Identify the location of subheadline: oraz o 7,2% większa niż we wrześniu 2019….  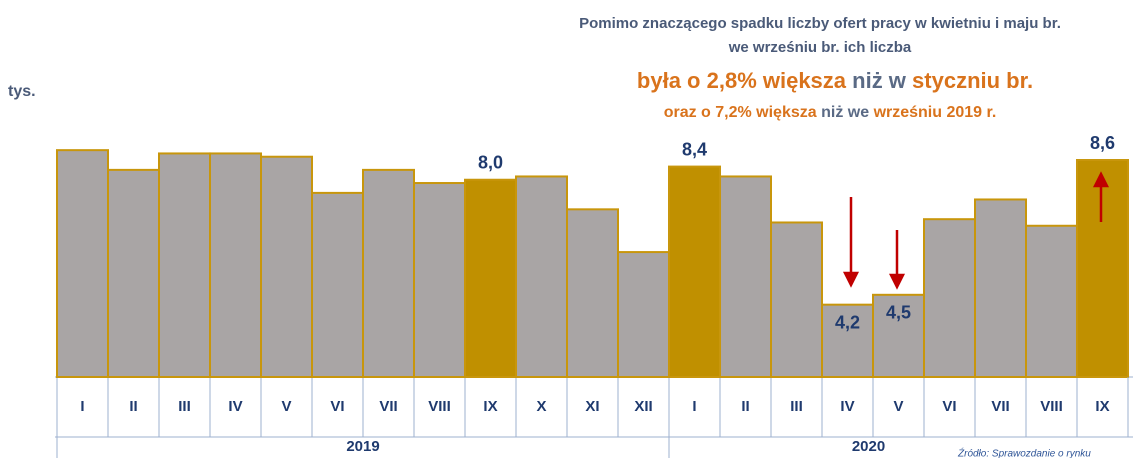
(830, 112).